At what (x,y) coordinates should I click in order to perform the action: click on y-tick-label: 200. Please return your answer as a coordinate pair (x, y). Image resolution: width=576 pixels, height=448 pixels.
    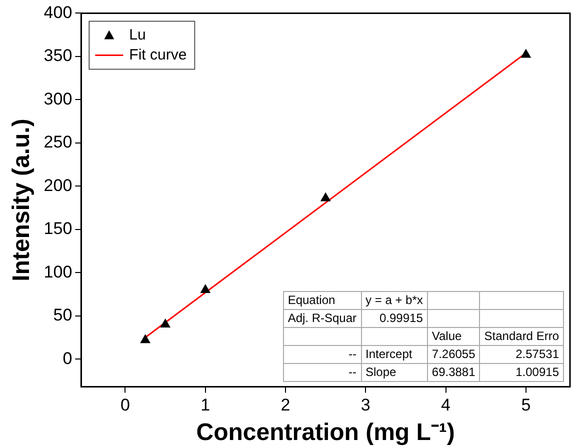
    Looking at the image, I should click on (58, 185).